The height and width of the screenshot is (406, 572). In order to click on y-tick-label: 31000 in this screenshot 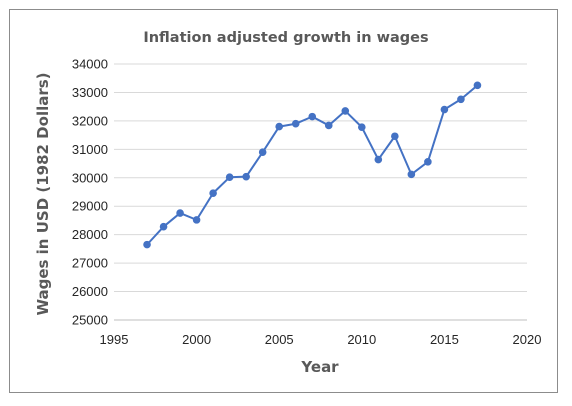, I will do `click(90, 149)`.